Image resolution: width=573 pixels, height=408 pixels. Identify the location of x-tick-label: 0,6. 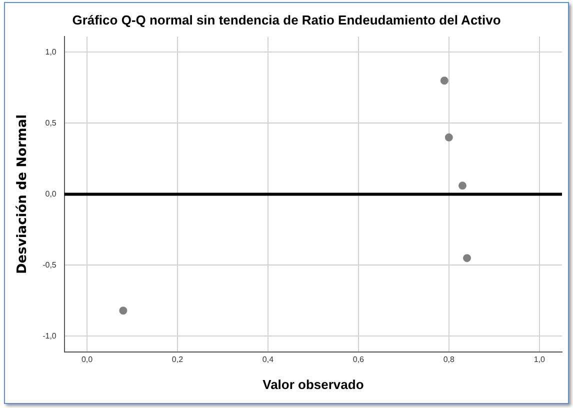
(358, 359).